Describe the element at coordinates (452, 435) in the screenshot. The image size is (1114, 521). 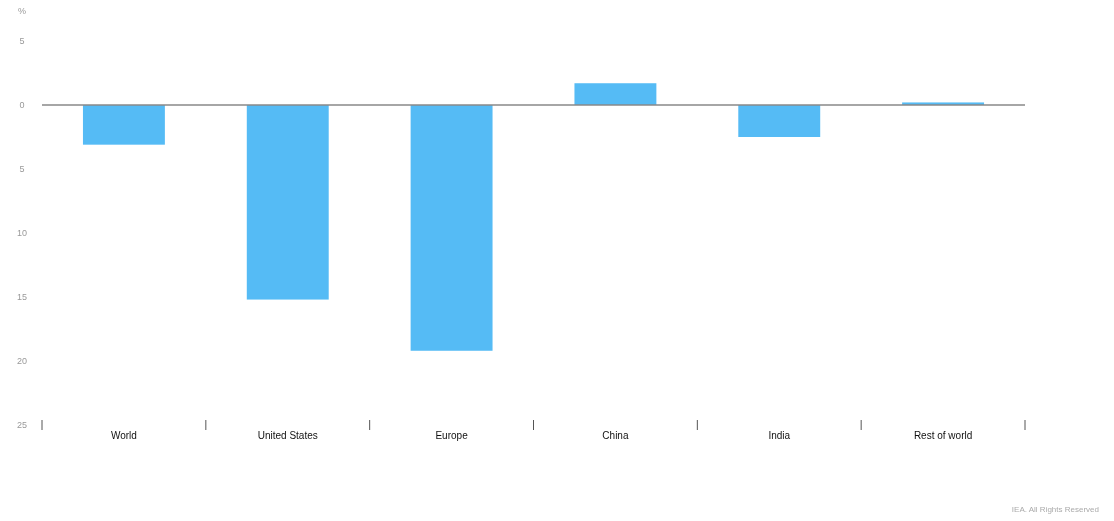
I see `x-tick-label: Europe` at that location.